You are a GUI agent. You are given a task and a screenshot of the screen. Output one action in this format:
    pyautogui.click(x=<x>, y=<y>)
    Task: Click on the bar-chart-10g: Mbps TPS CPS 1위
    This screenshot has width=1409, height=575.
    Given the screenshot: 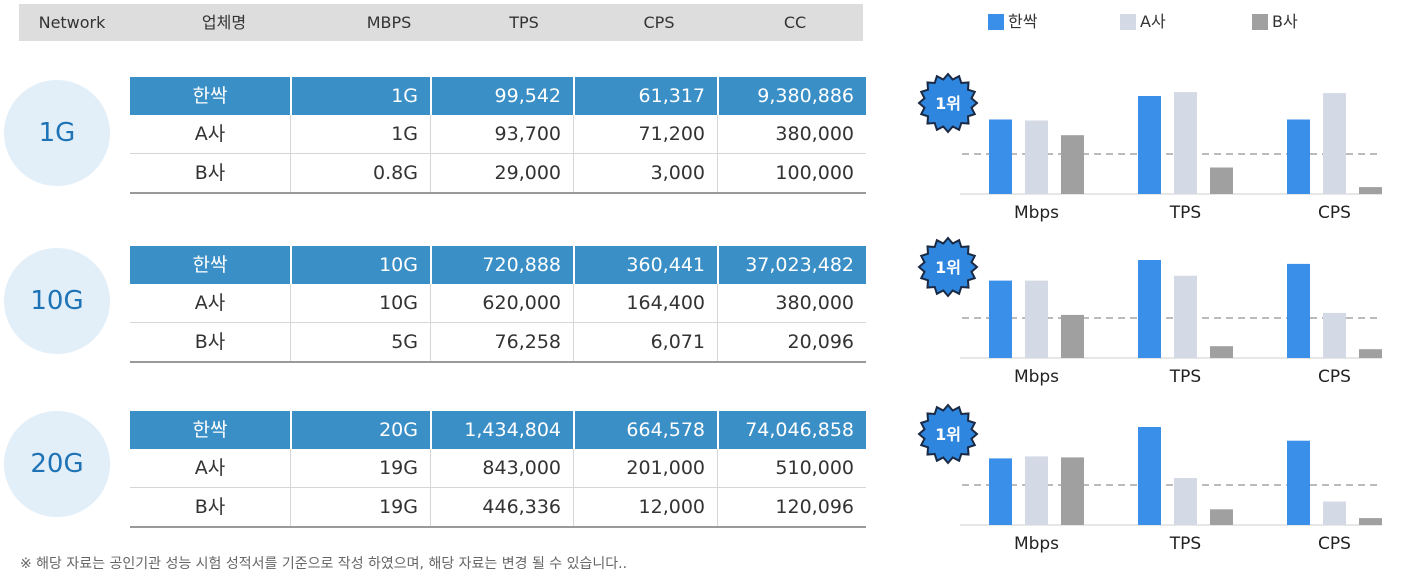 What is the action you would take?
    pyautogui.click(x=1149, y=311)
    